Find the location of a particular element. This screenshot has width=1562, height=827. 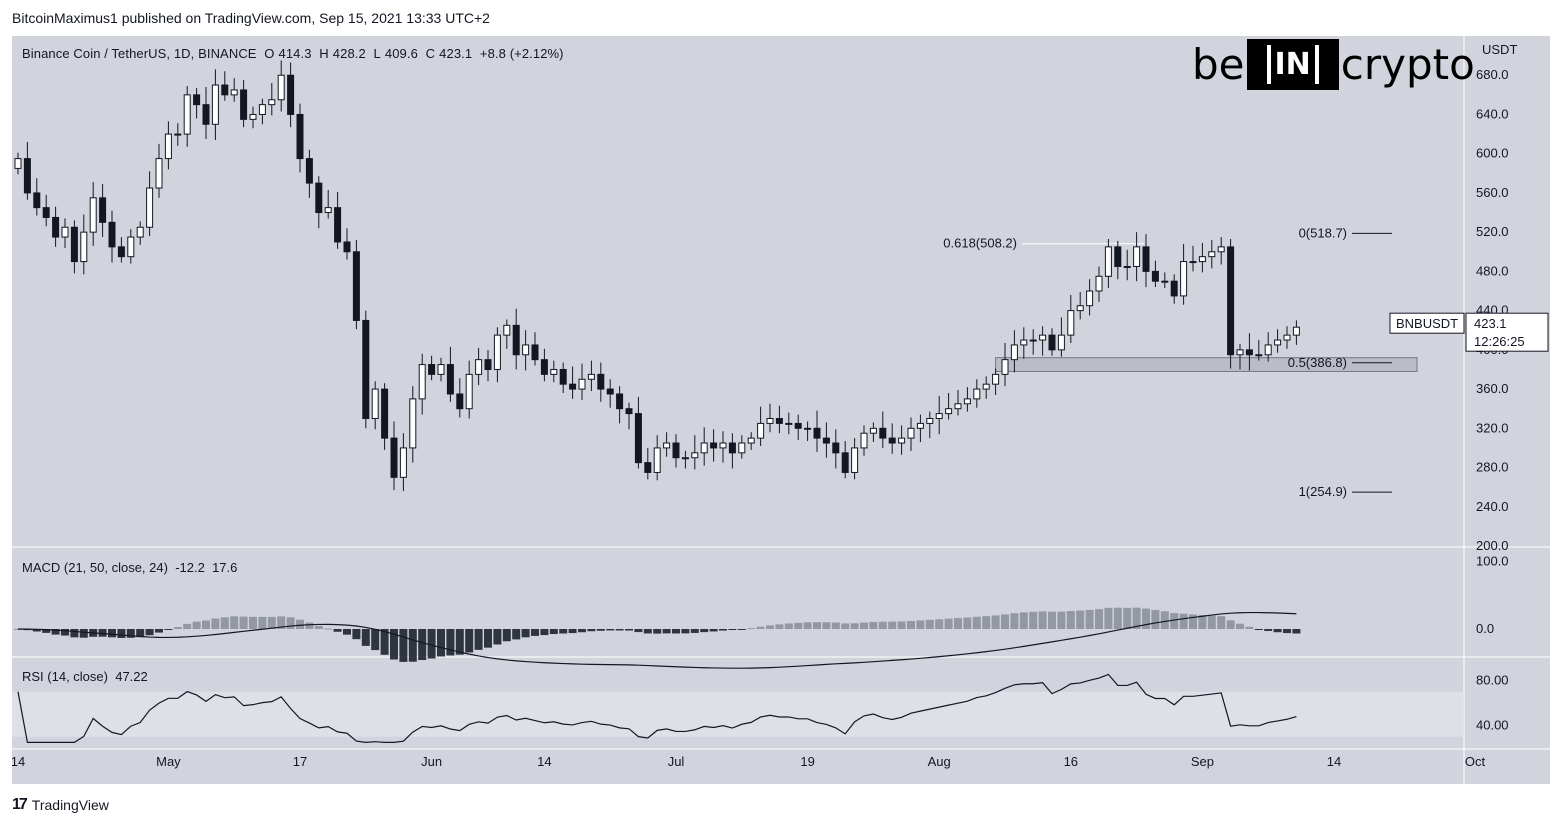

rsi-value: 47.22 is located at coordinates (131, 676).